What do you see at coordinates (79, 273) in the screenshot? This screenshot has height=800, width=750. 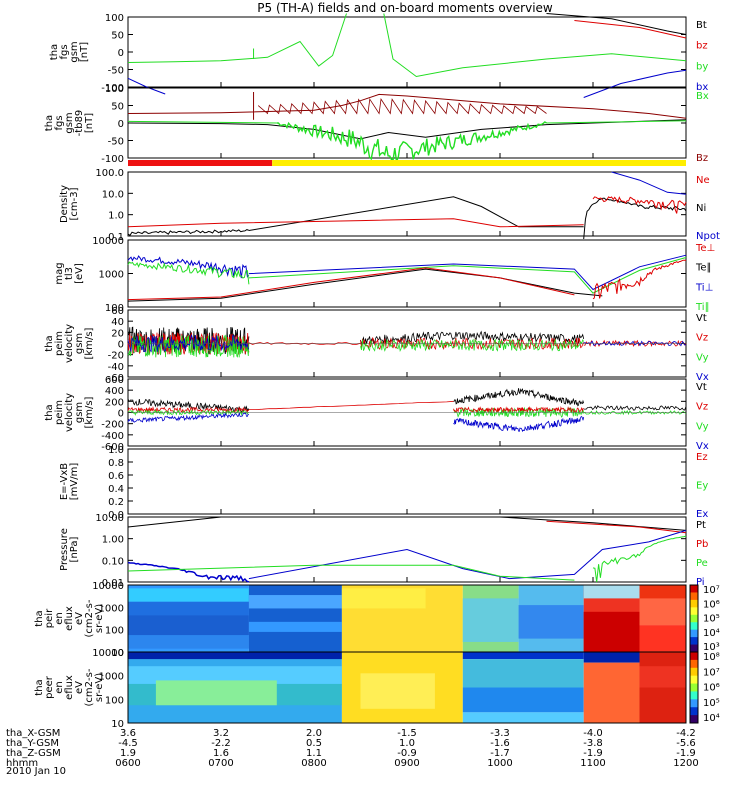 I see `y-axis-label: [eV]` at bounding box center [79, 273].